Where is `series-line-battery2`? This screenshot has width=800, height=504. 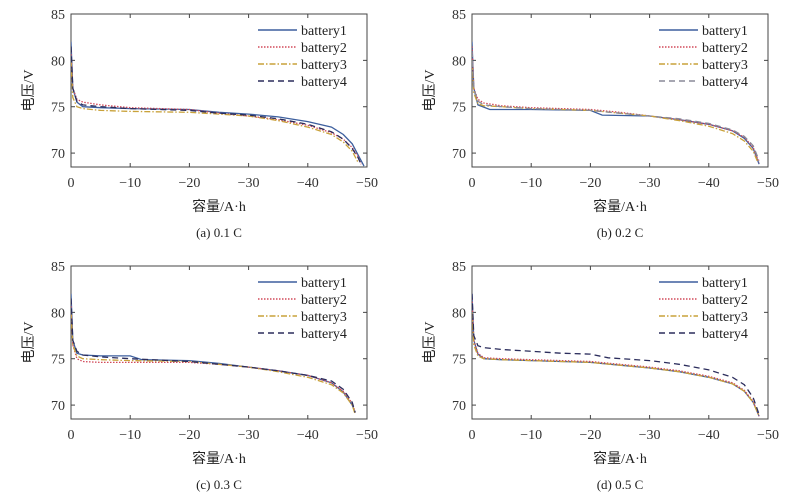
series-line-battery2 is located at coordinates (616, 357).